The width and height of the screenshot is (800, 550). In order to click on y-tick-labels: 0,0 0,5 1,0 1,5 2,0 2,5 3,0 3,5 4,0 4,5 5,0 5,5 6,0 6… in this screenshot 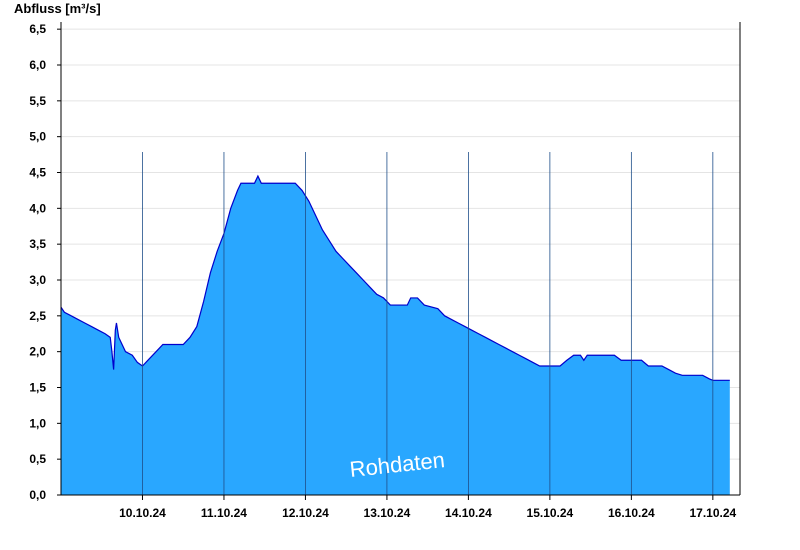, I will do `click(45, 262)`.